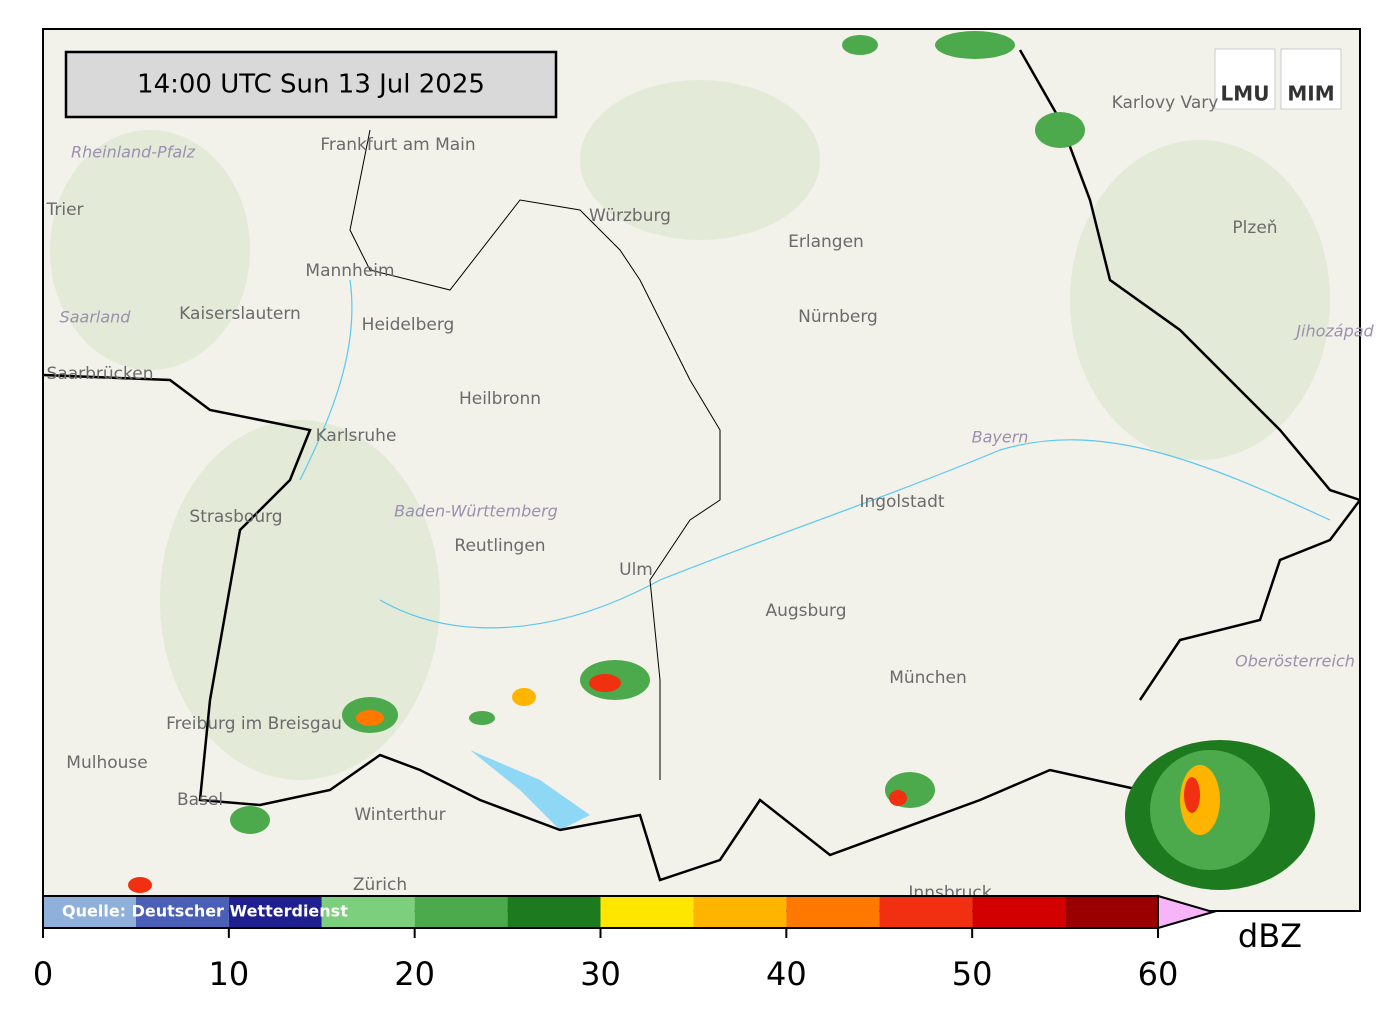  What do you see at coordinates (43, 974) in the screenshot?
I see `tick-label: 0` at bounding box center [43, 974].